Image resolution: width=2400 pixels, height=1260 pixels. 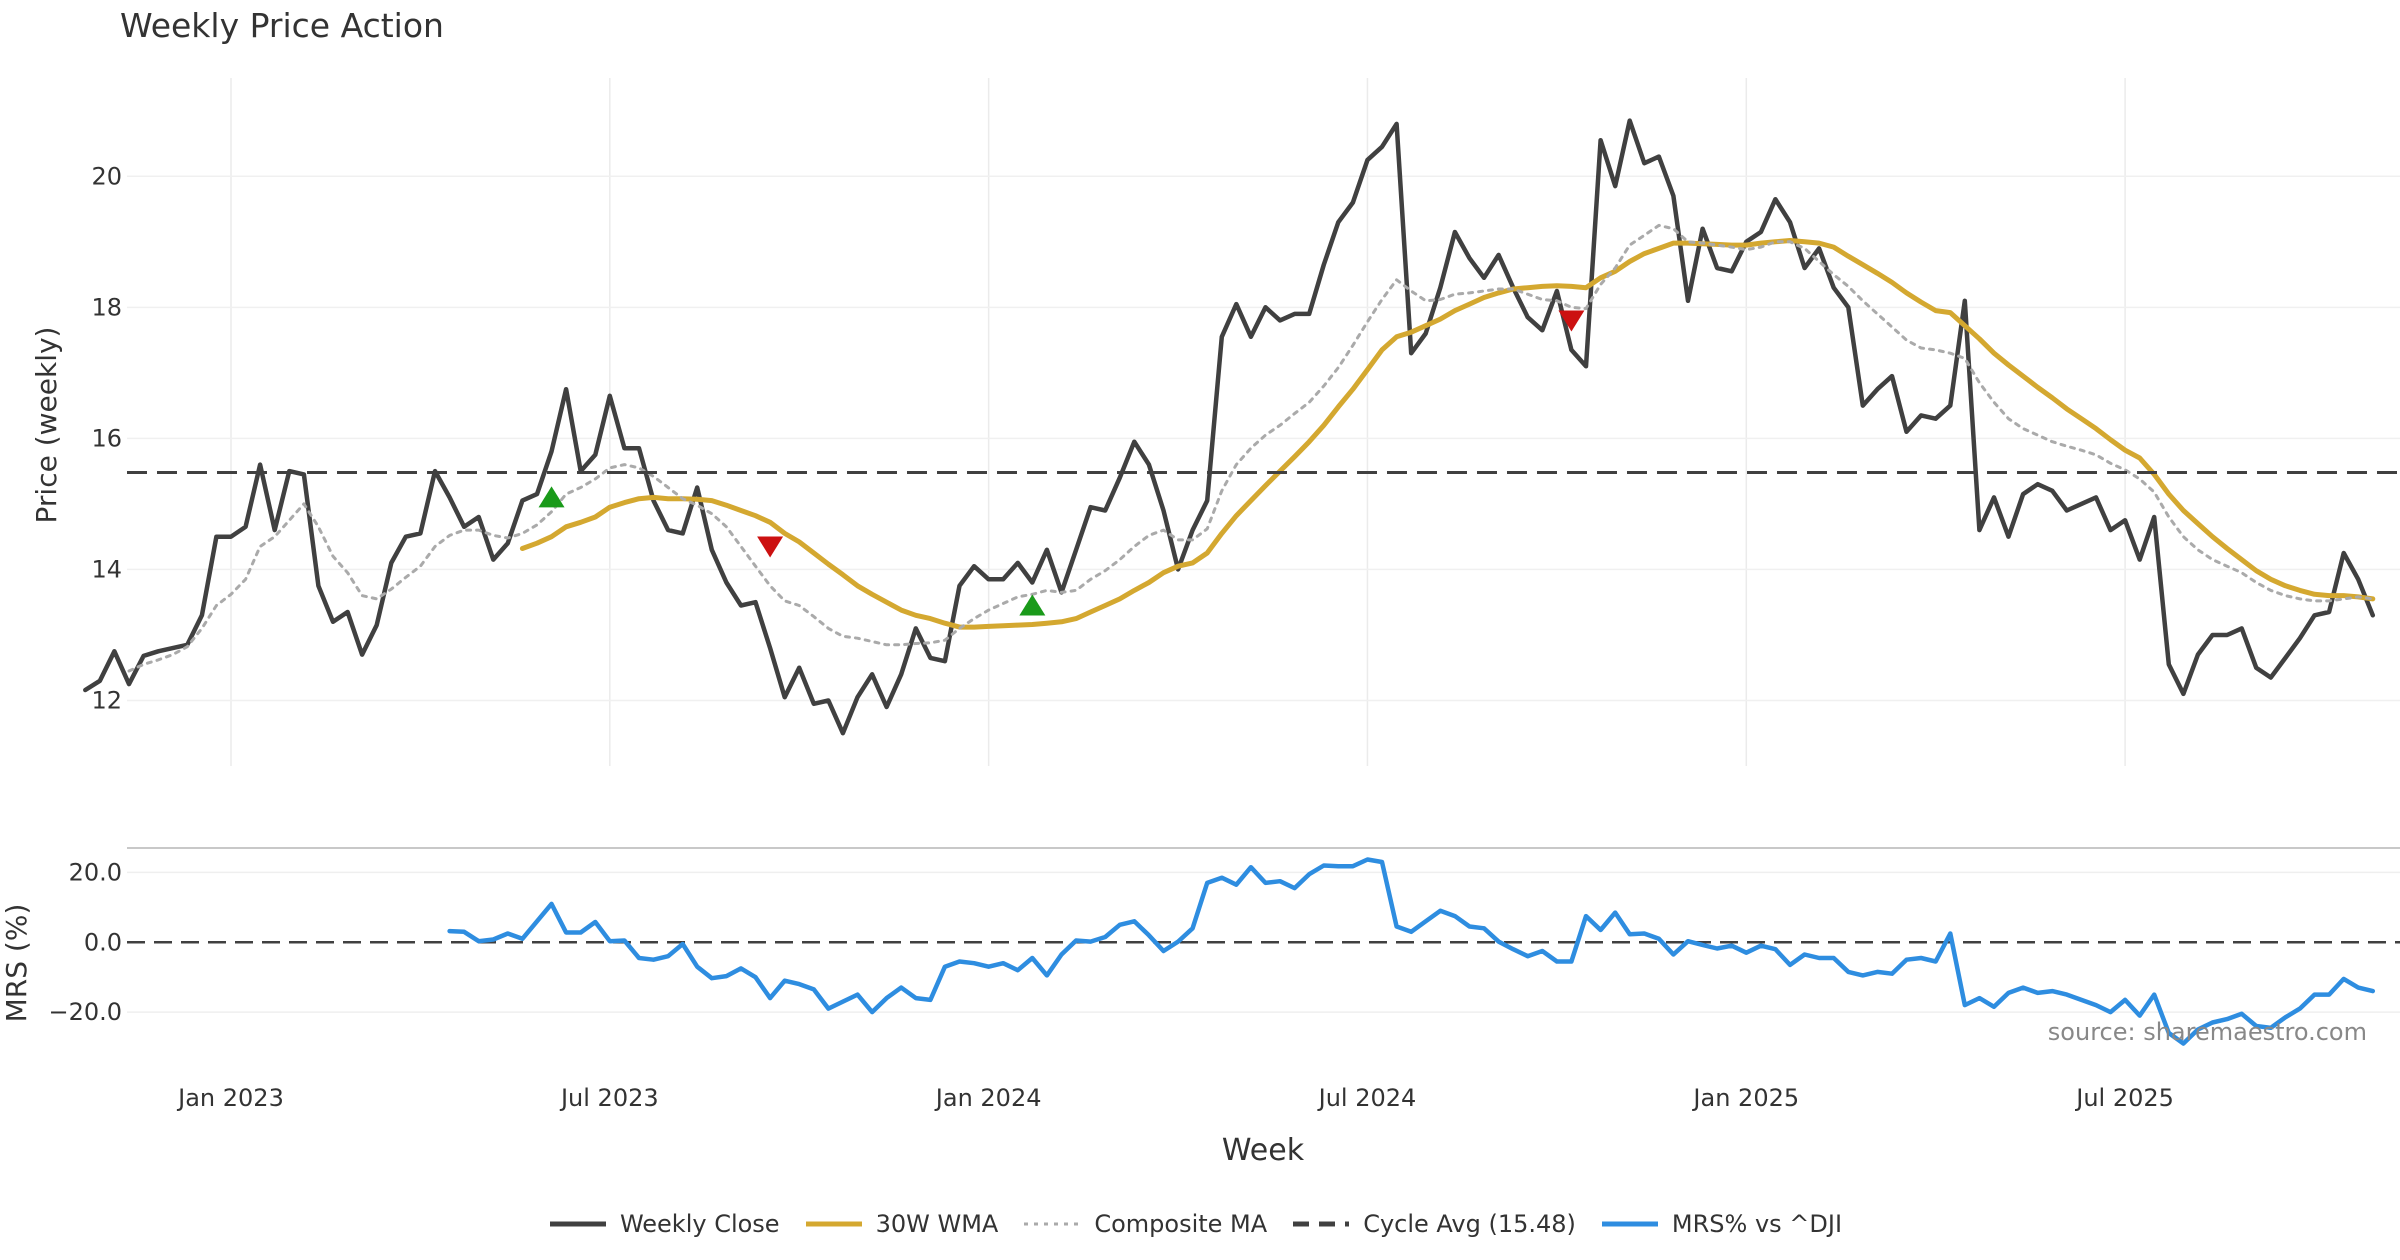 I want to click on price-ytick-label: 12, so click(x=106, y=700).